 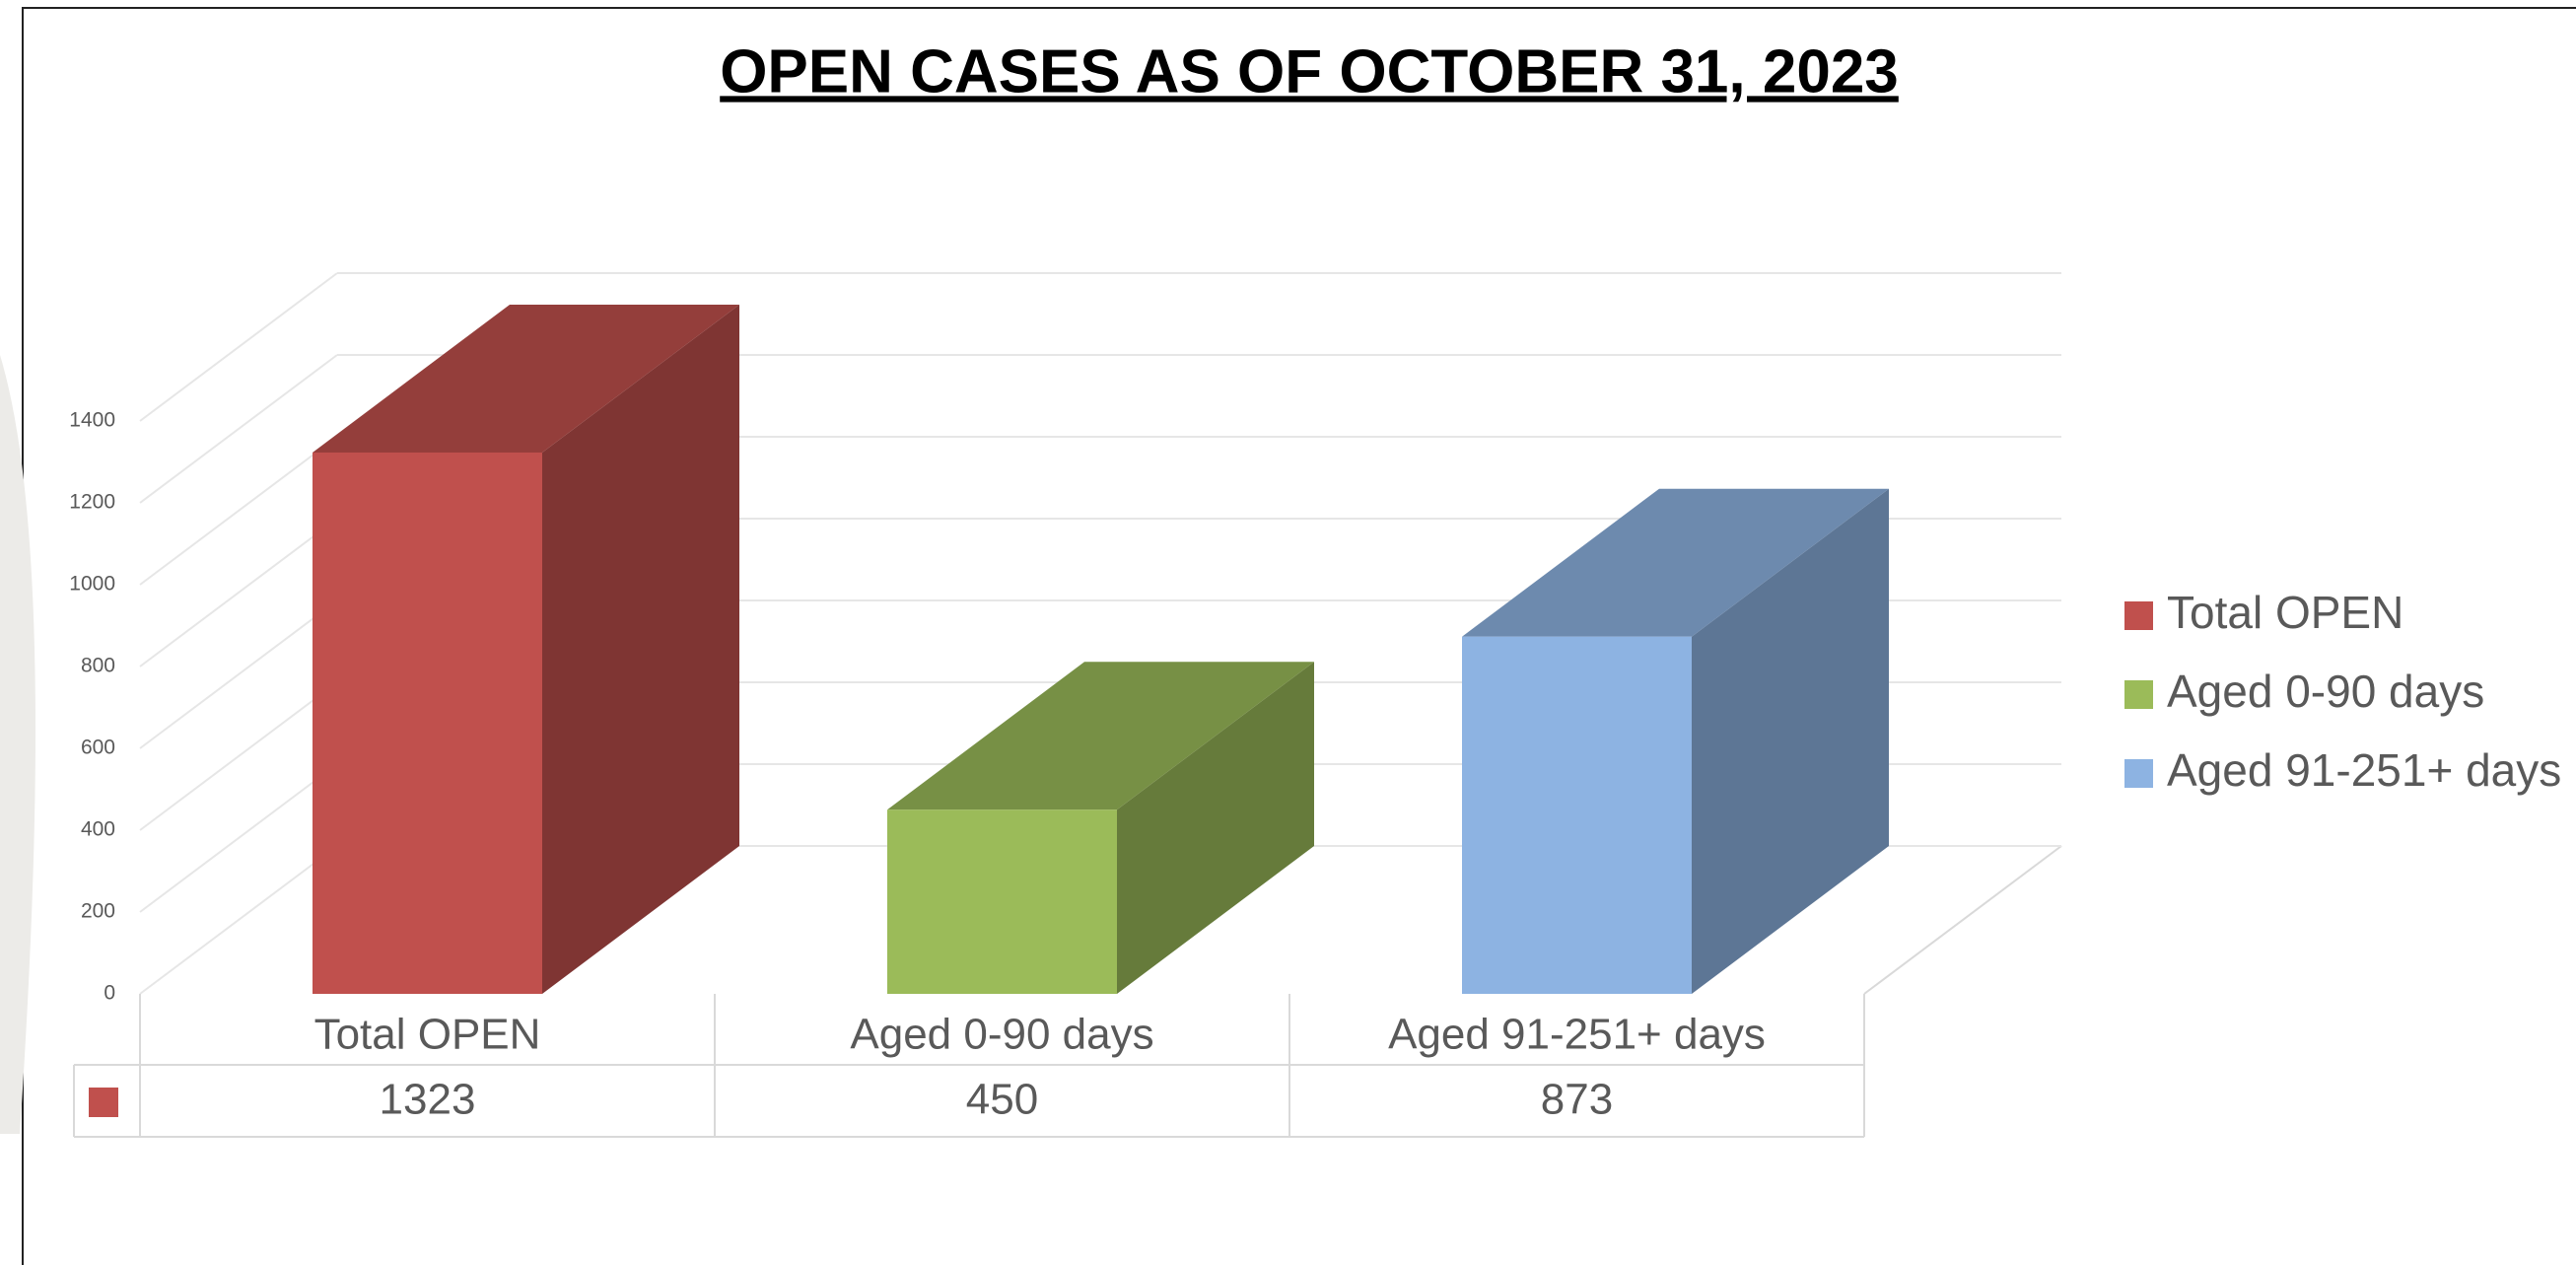 I want to click on x-tick-label: Total OPEN, so click(x=427, y=1035).